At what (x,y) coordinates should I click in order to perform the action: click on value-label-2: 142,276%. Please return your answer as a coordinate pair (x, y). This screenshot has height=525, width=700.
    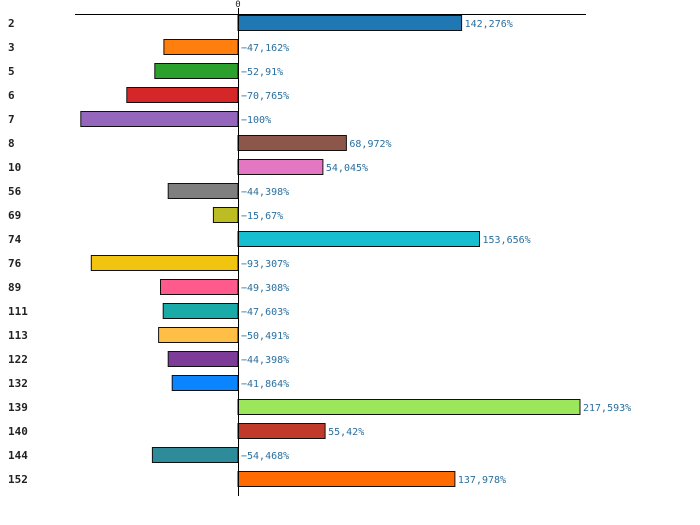
    Looking at the image, I should click on (489, 24).